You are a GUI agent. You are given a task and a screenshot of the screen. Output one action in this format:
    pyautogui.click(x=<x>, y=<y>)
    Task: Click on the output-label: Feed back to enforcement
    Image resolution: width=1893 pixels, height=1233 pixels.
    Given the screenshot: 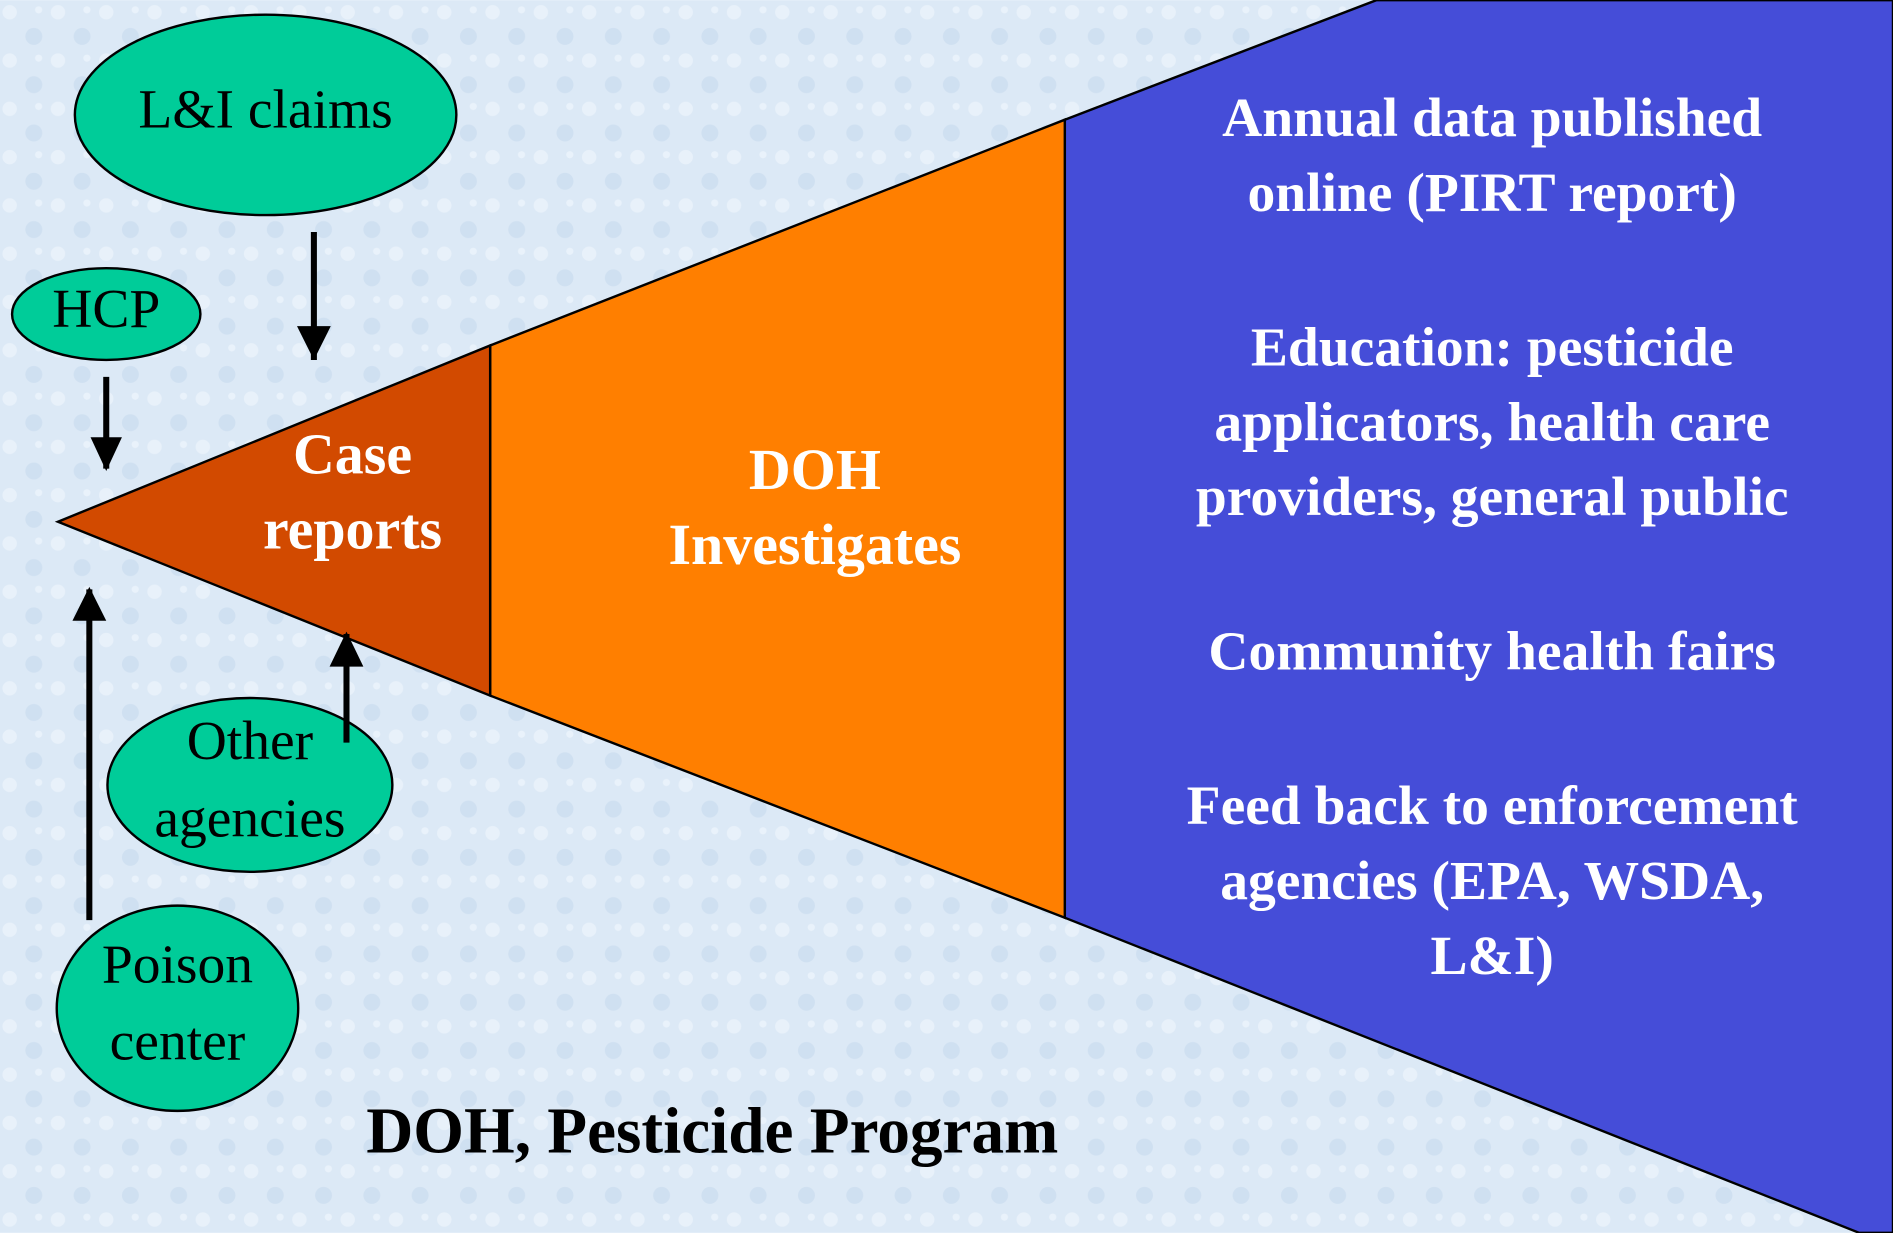 What is the action you would take?
    pyautogui.click(x=1493, y=806)
    